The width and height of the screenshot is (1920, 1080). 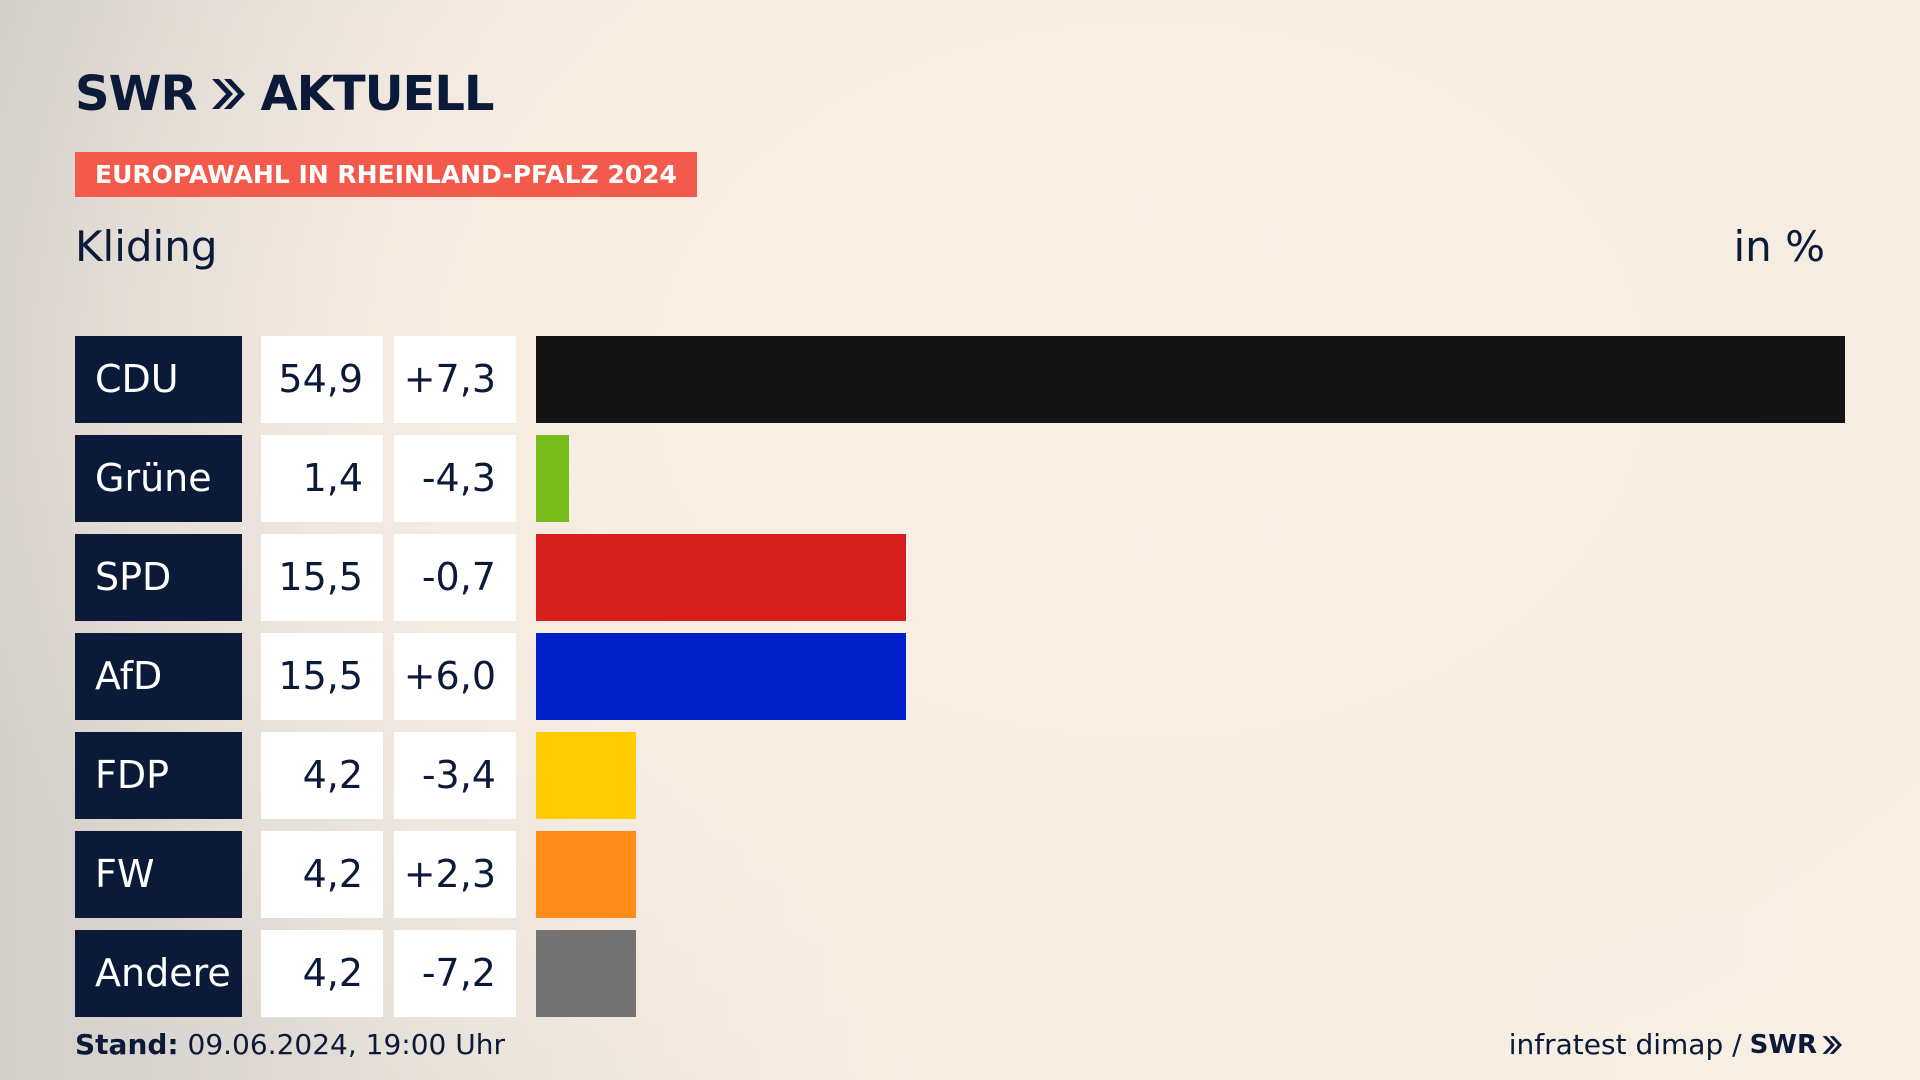 I want to click on mini-logo-text: SWR, so click(x=1783, y=1044).